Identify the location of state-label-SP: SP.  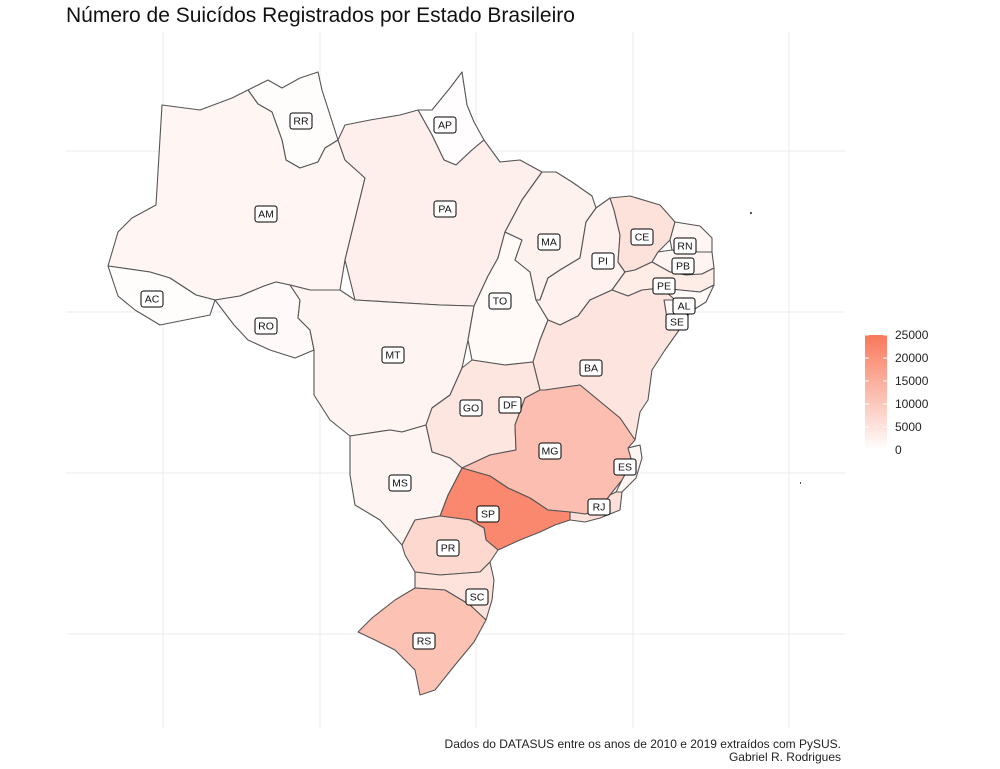
(488, 514).